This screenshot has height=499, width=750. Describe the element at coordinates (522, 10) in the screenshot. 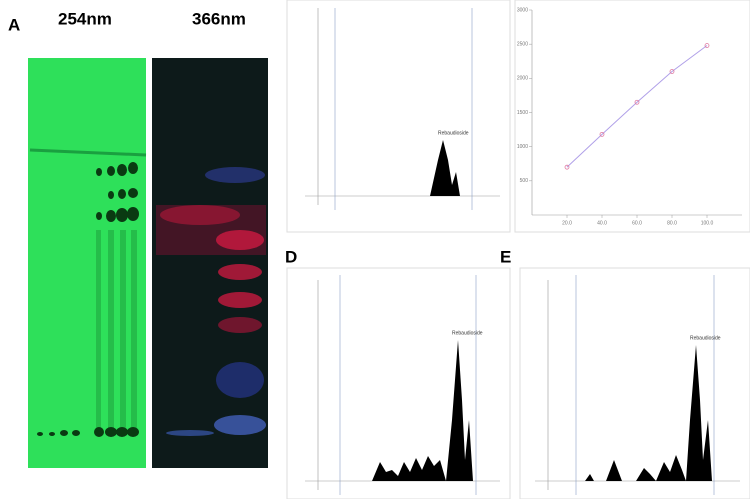

I see `y-tick-label: 3000` at that location.